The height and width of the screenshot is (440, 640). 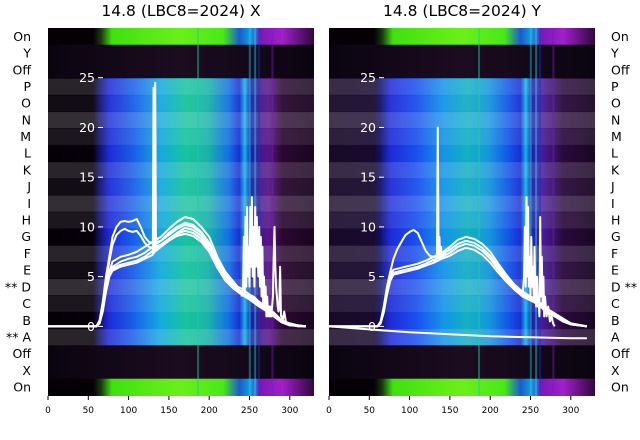 What do you see at coordinates (26, 236) in the screenshot?
I see `row-label: G` at bounding box center [26, 236].